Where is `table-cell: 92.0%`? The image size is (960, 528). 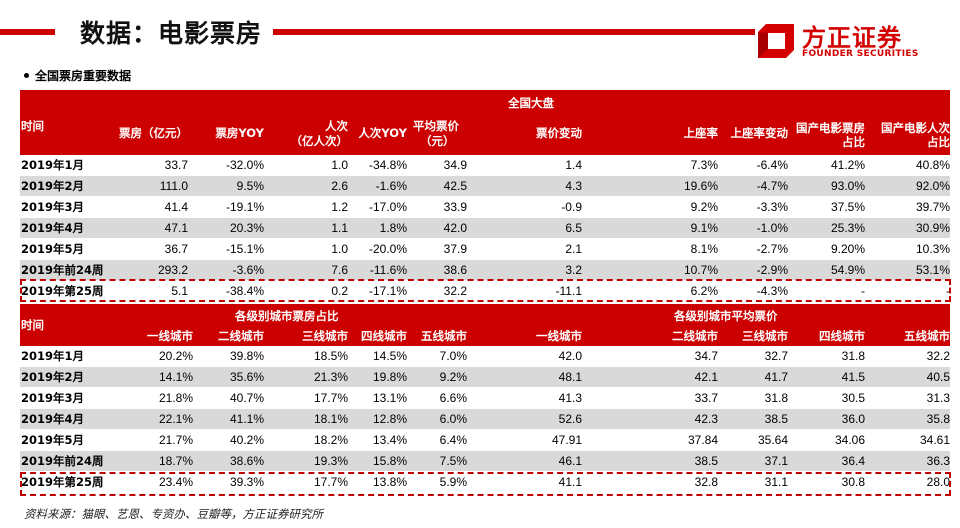 table-cell: 92.0% is located at coordinates (932, 186).